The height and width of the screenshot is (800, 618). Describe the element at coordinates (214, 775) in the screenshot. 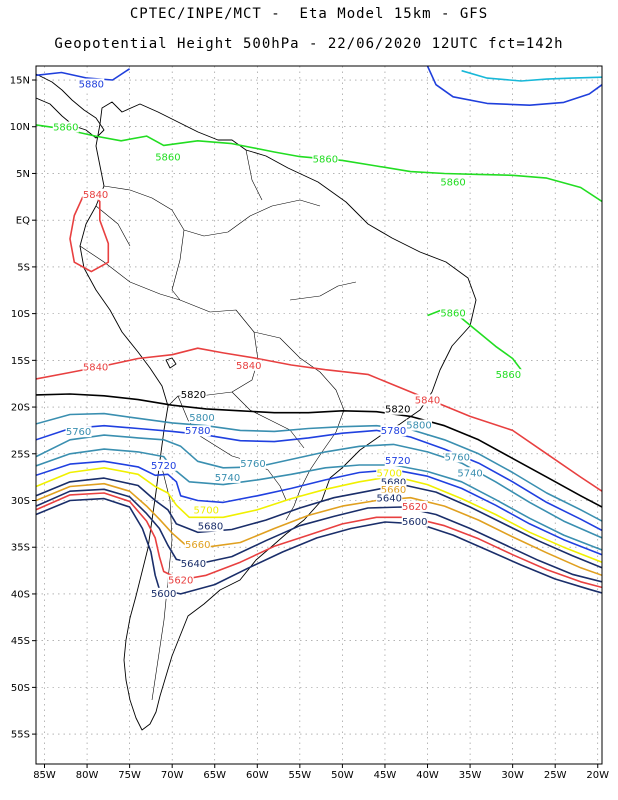

I see `lon-tick-label: 65W` at that location.